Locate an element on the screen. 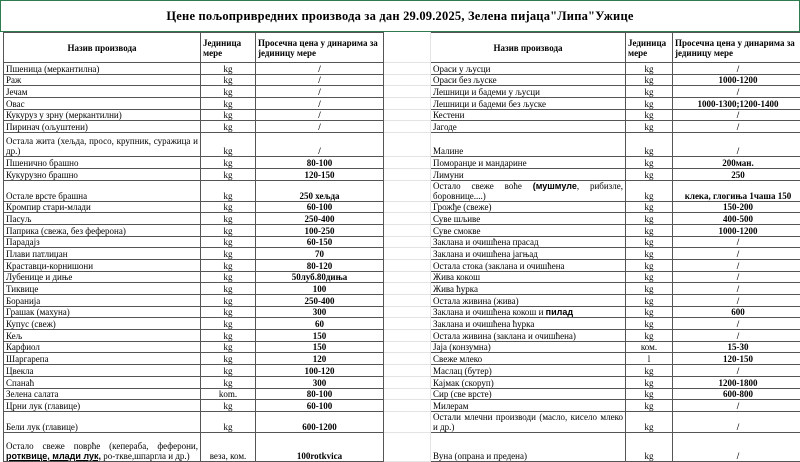 The width and height of the screenshot is (800, 462). price-cell: 150 is located at coordinates (320, 347).